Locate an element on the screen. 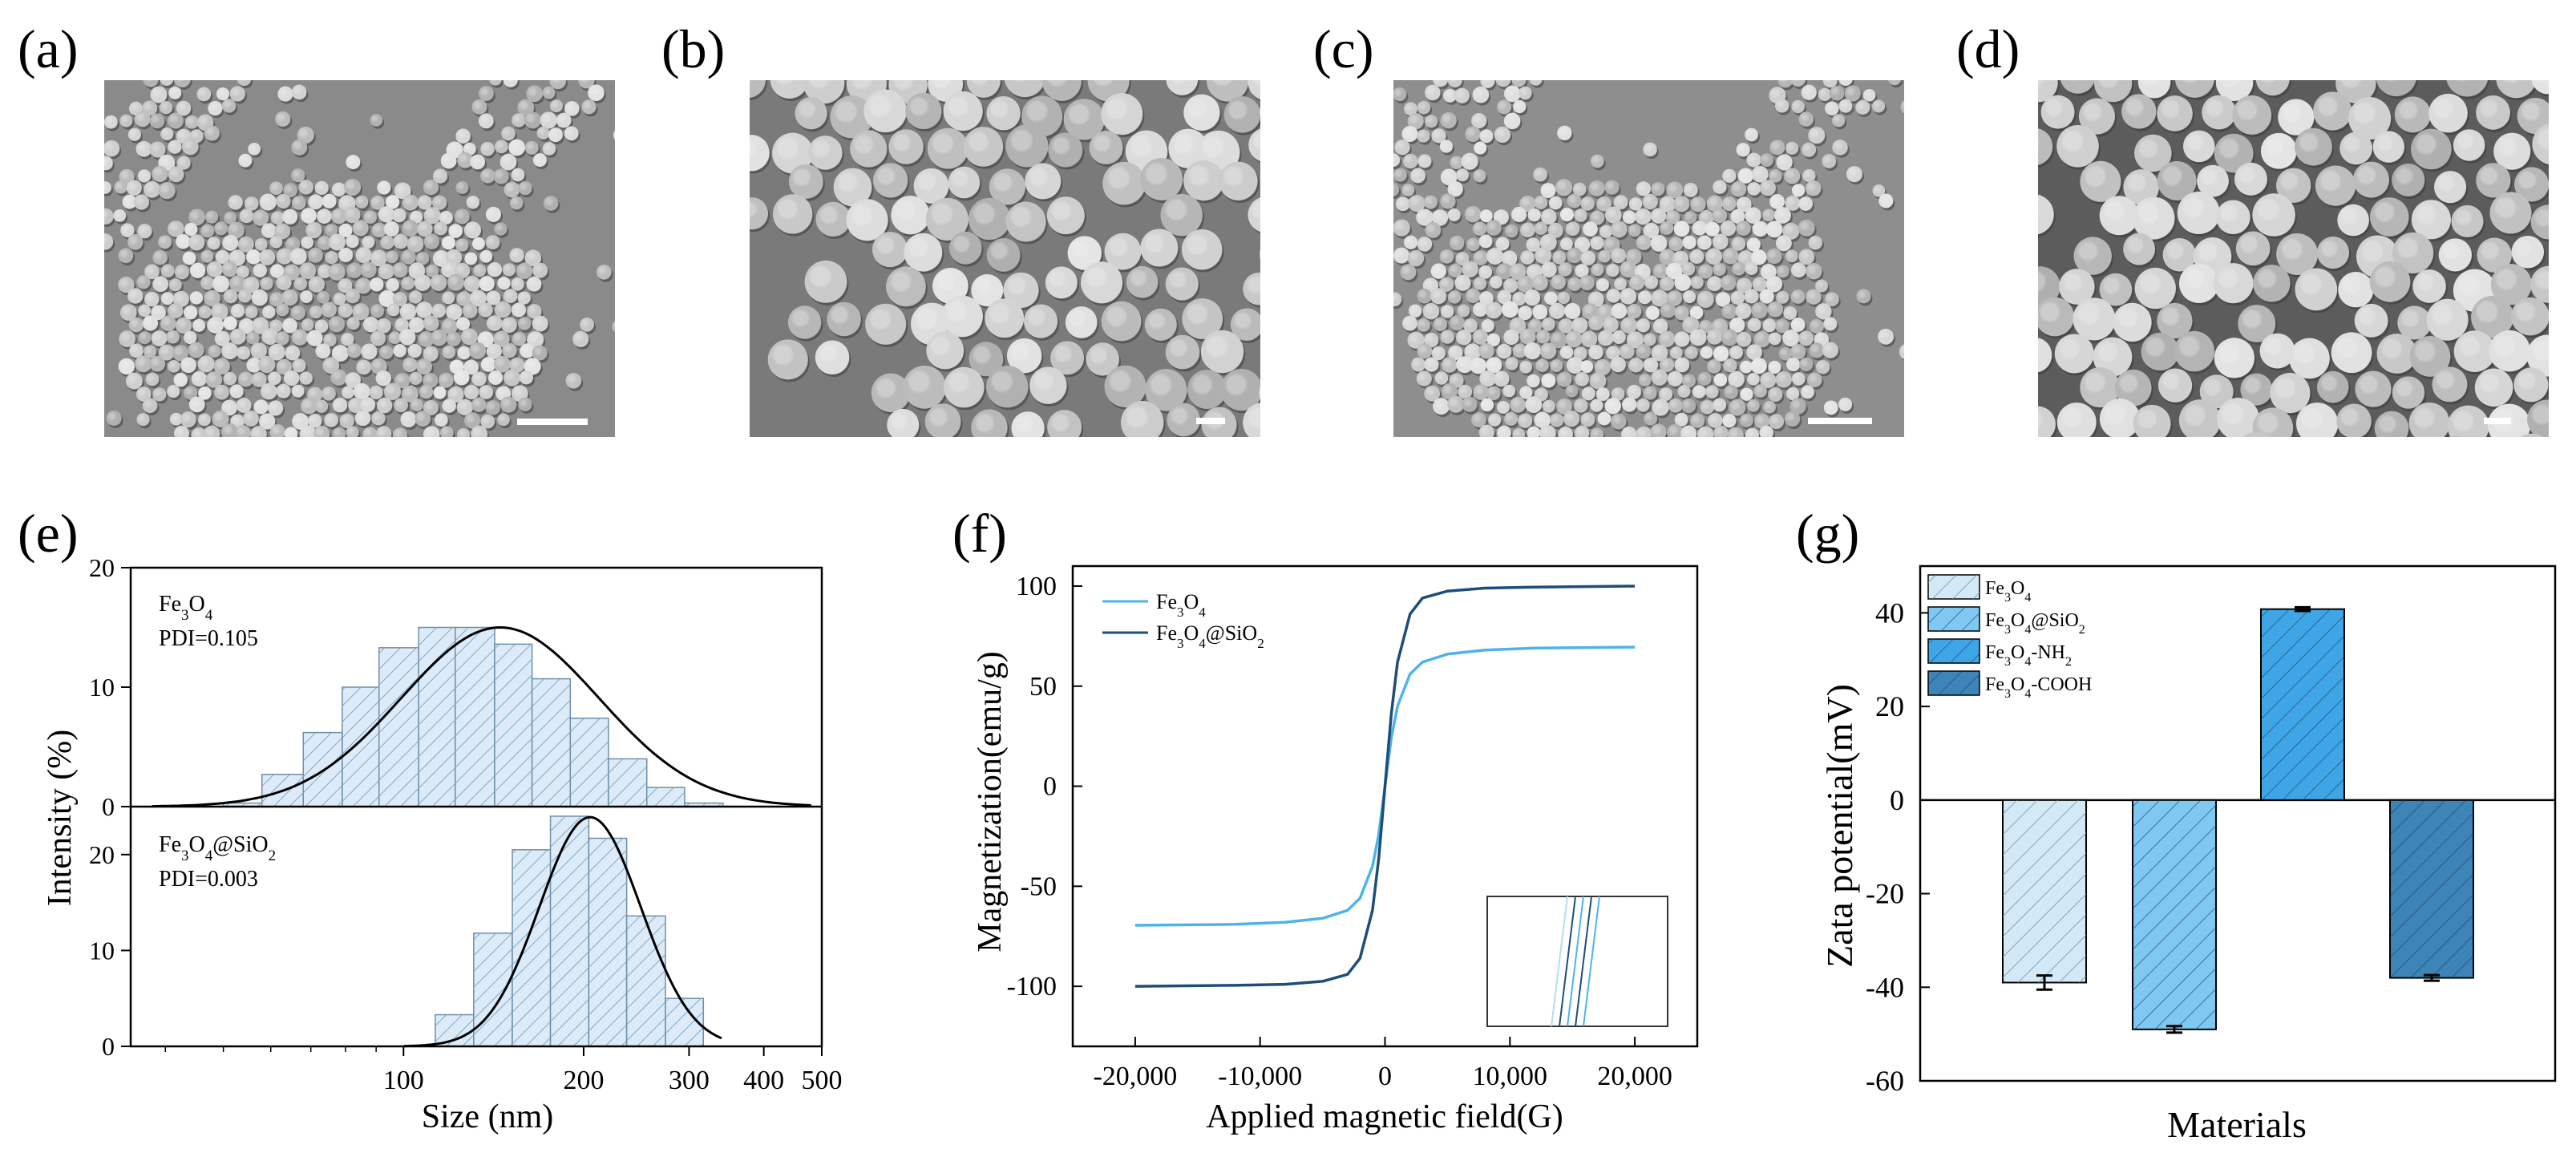 The image size is (2576, 1153). e-ytick-label: 20 is located at coordinates (102, 568).